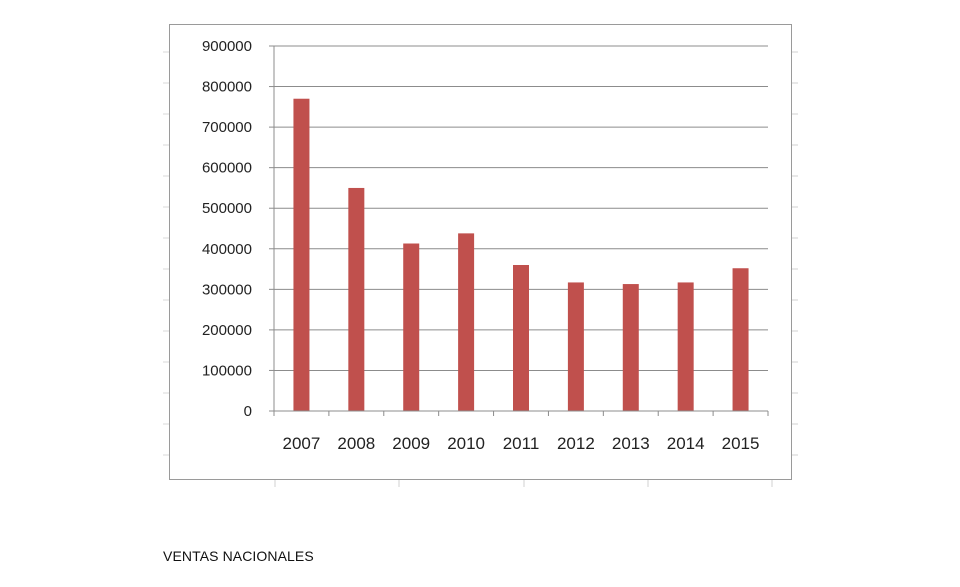 The height and width of the screenshot is (587, 960). What do you see at coordinates (686, 443) in the screenshot?
I see `x-tick-label: 2014` at bounding box center [686, 443].